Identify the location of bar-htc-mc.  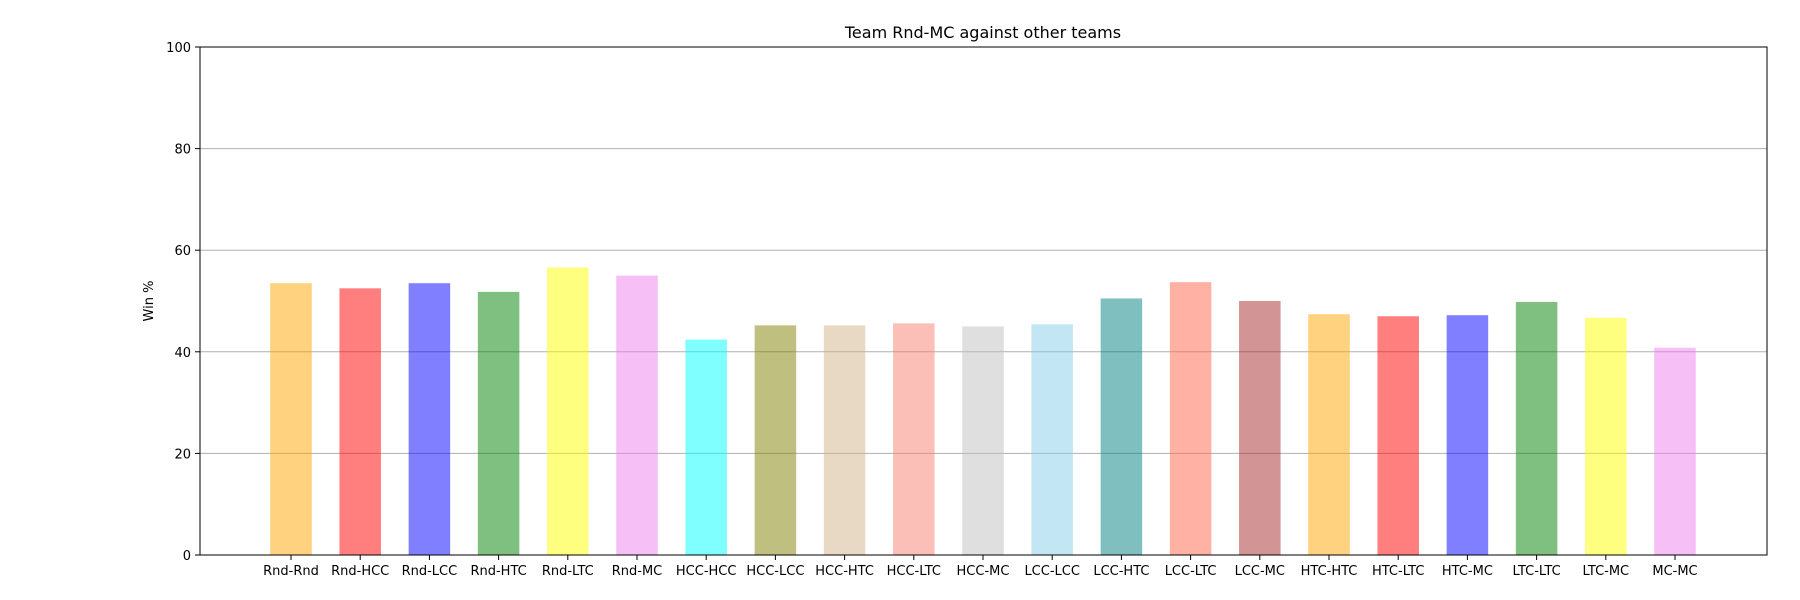
(1467, 435).